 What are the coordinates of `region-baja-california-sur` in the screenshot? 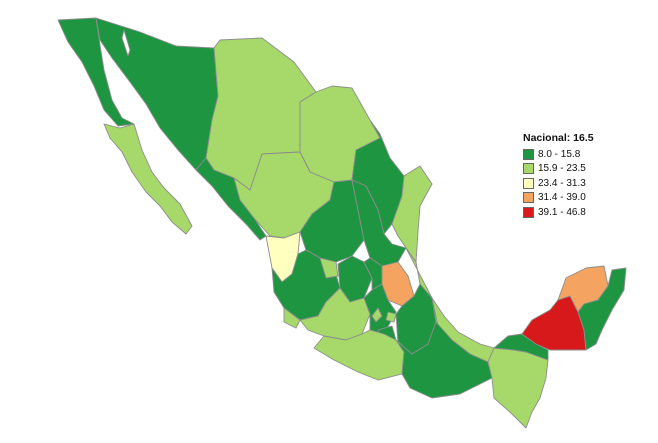 It's located at (148, 179).